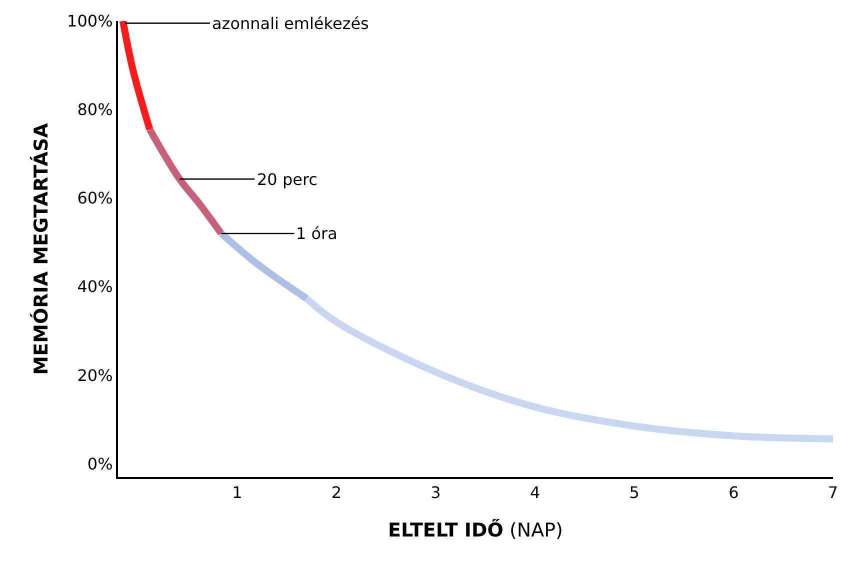  What do you see at coordinates (237, 492) in the screenshot?
I see `x-tick-label: 1` at bounding box center [237, 492].